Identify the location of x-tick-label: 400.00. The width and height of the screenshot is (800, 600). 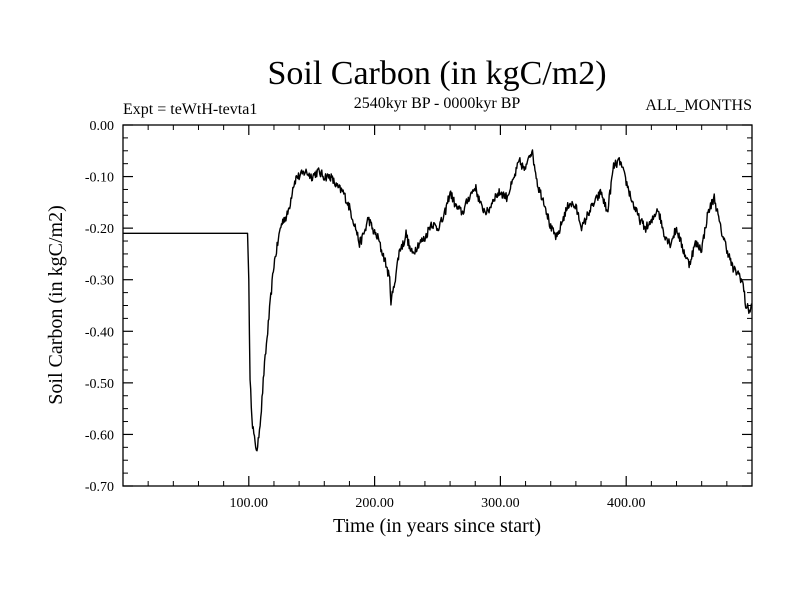
(626, 503).